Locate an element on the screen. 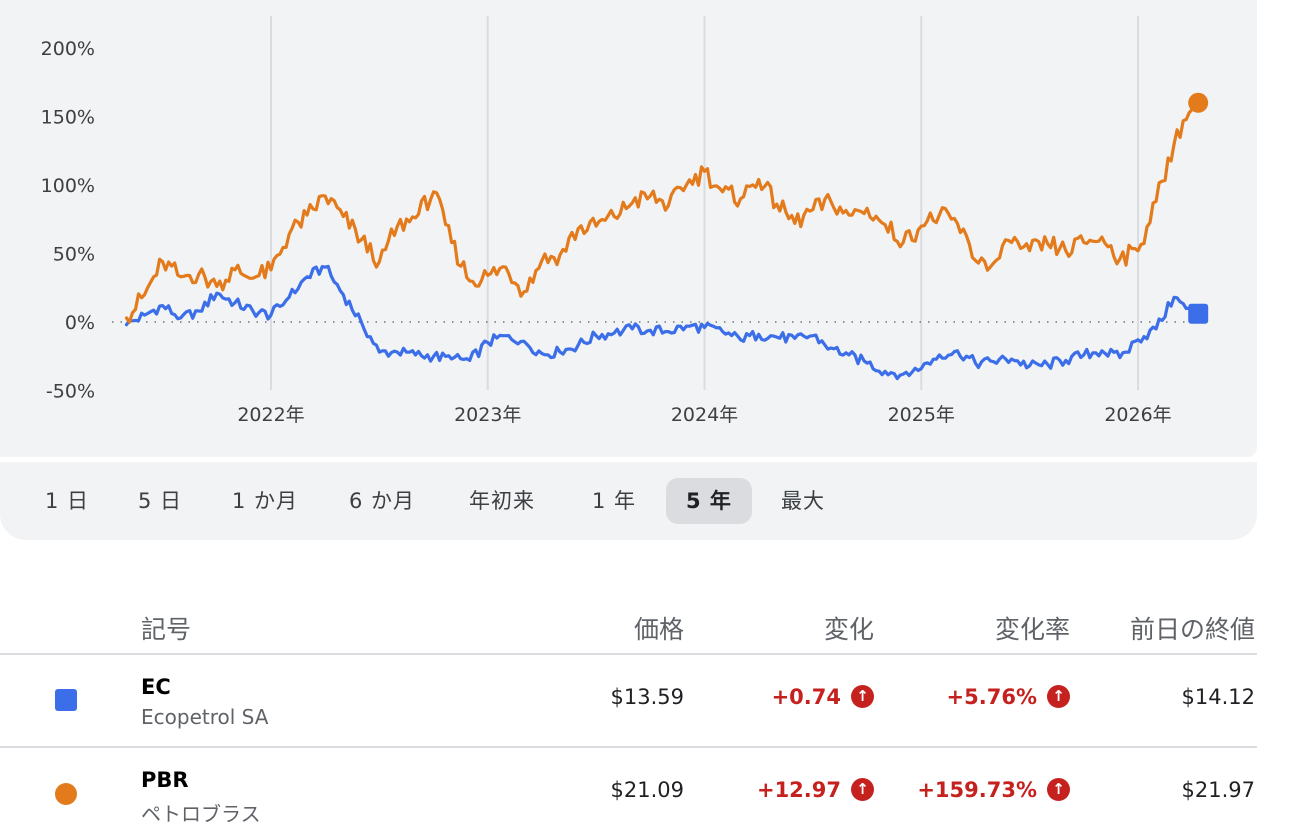 This screenshot has height=839, width=1300. y-tick-label: -50% is located at coordinates (70, 392).